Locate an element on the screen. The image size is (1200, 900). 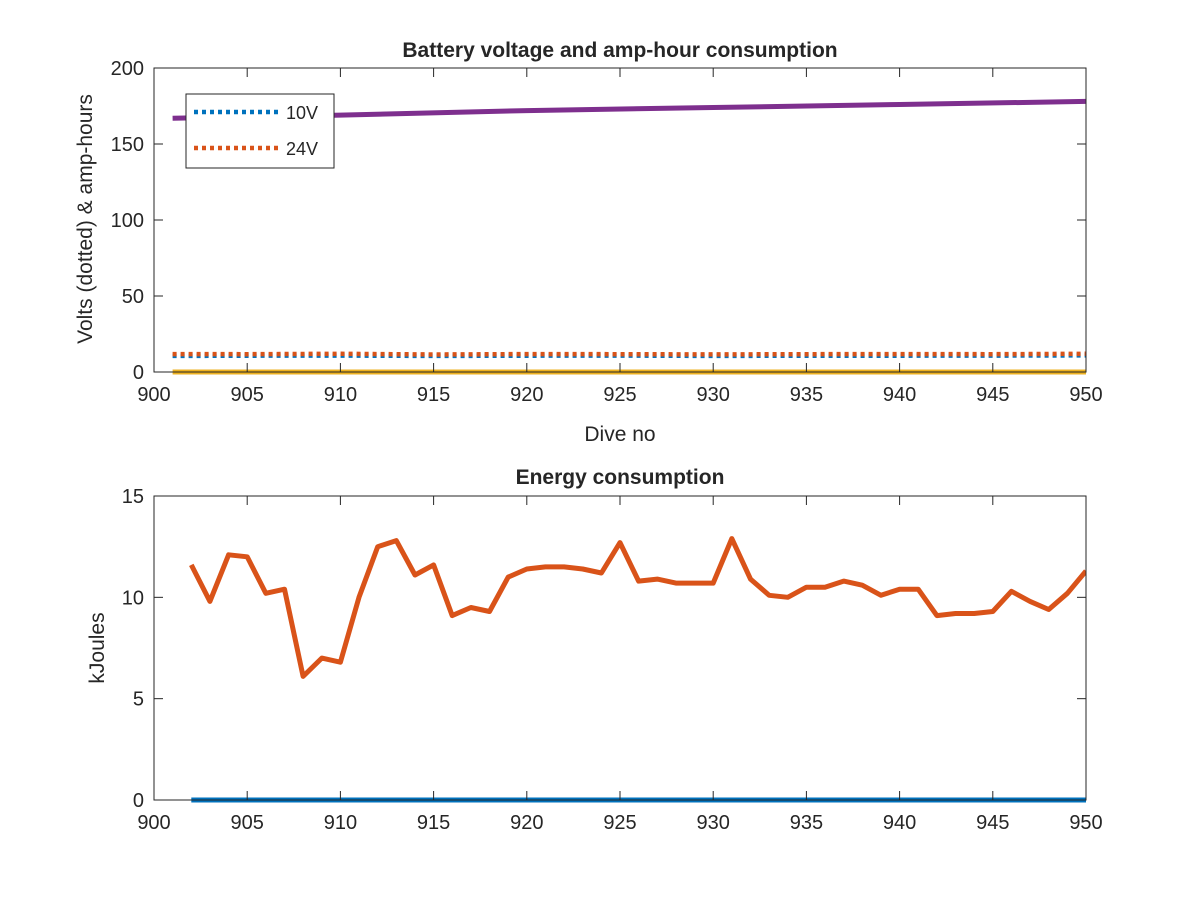
energy-chart-series-0-line is located at coordinates (637, 607).